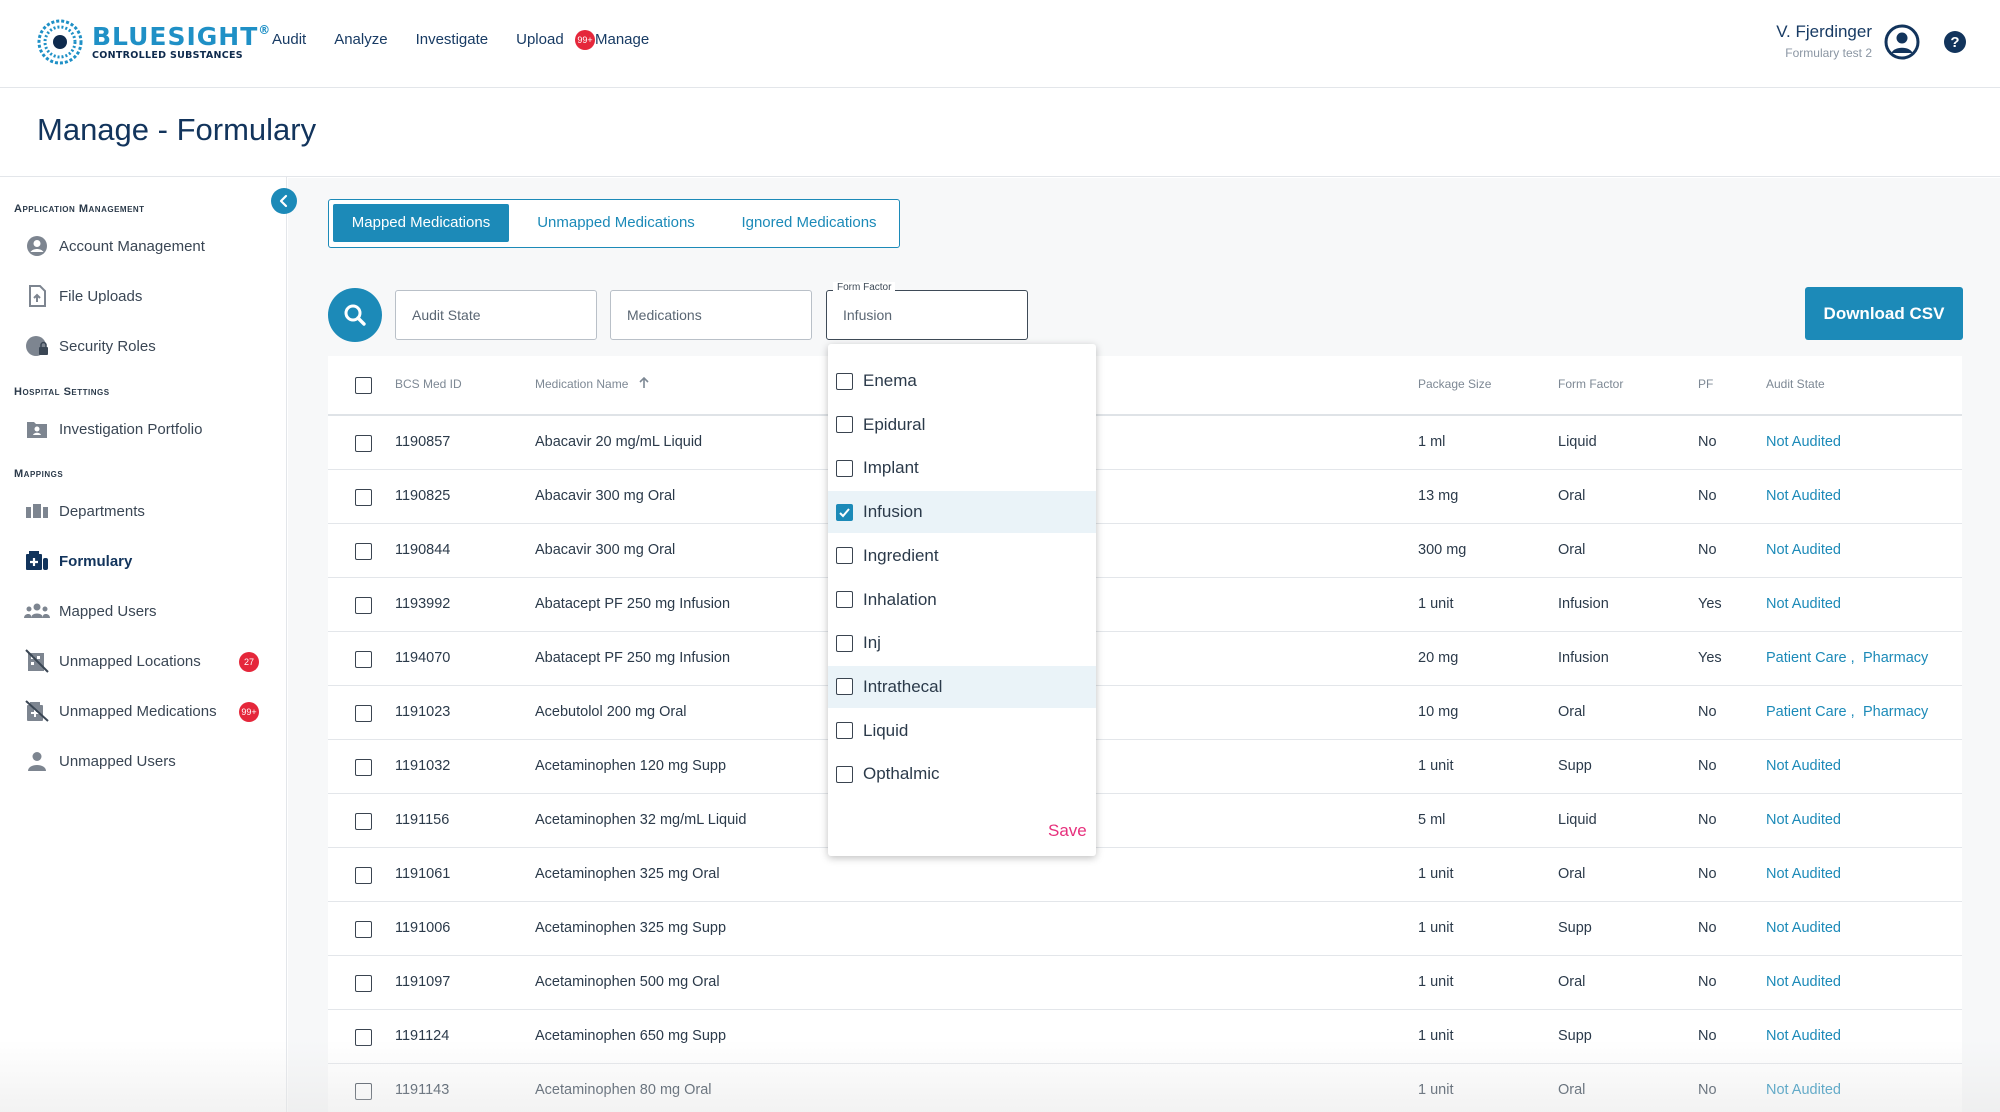  I want to click on header-medication-name: Medication Name, so click(592, 383).